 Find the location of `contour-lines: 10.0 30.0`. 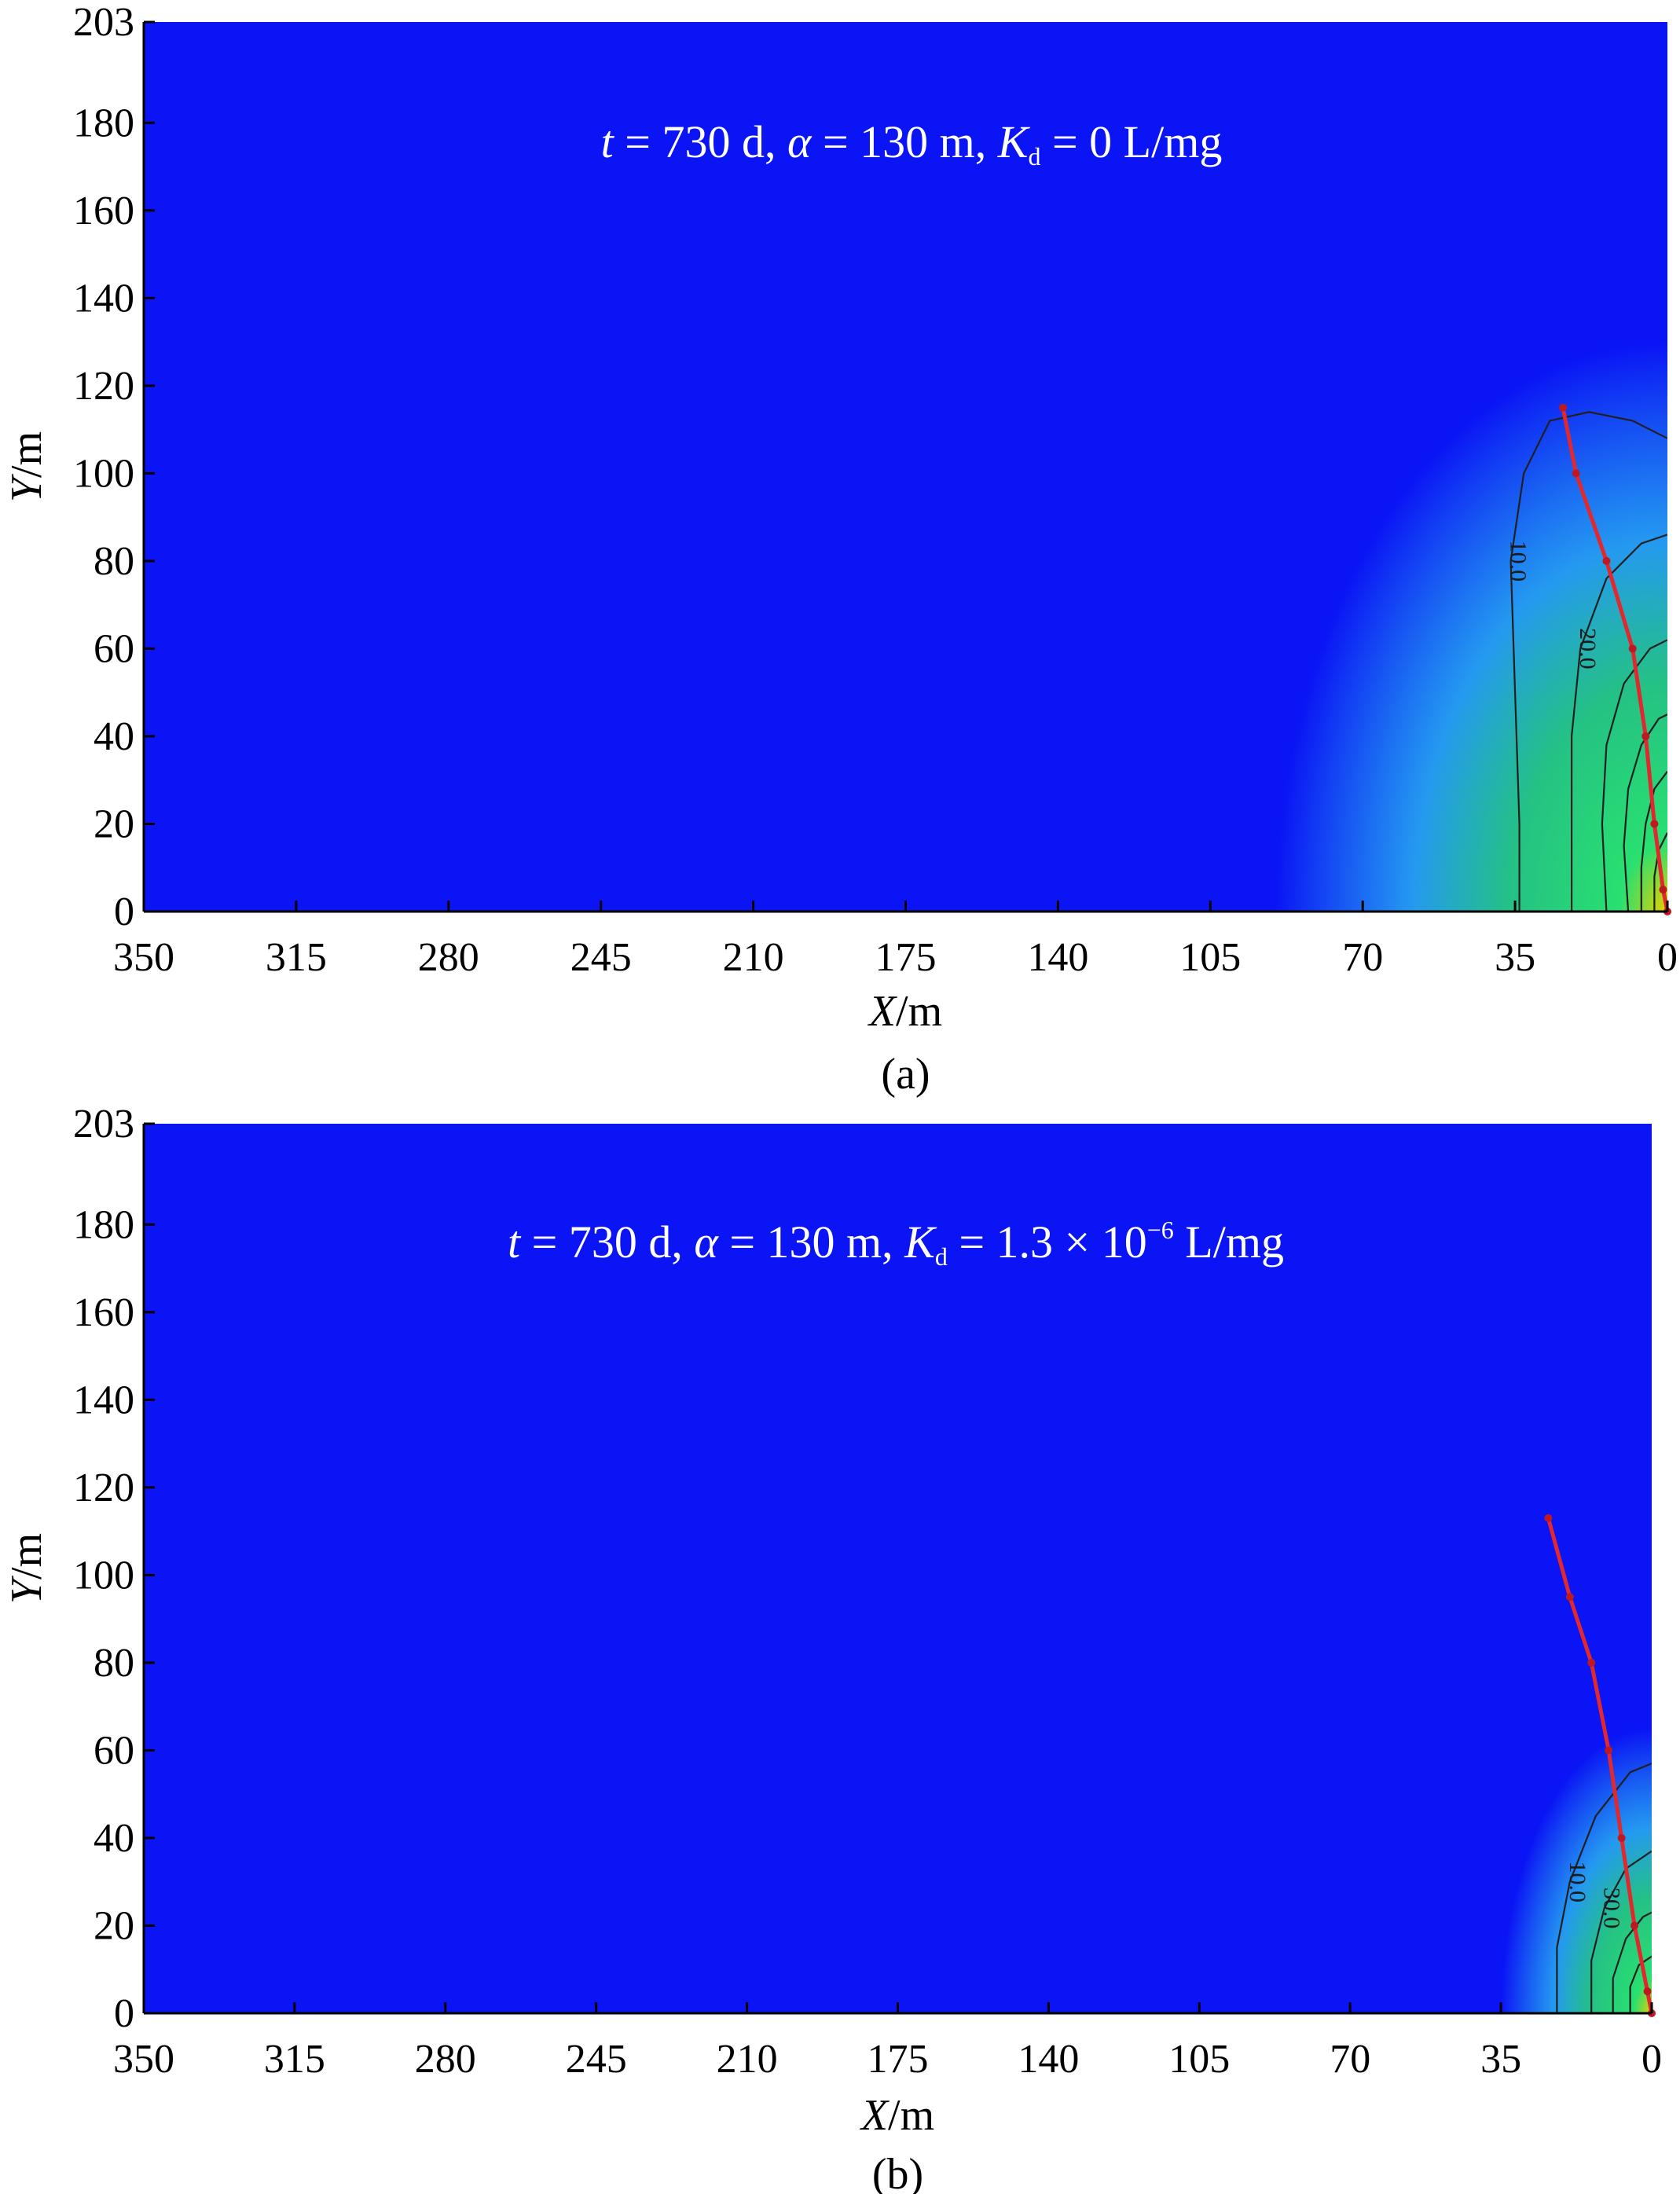

contour-lines: 10.0 30.0 is located at coordinates (1604, 1888).